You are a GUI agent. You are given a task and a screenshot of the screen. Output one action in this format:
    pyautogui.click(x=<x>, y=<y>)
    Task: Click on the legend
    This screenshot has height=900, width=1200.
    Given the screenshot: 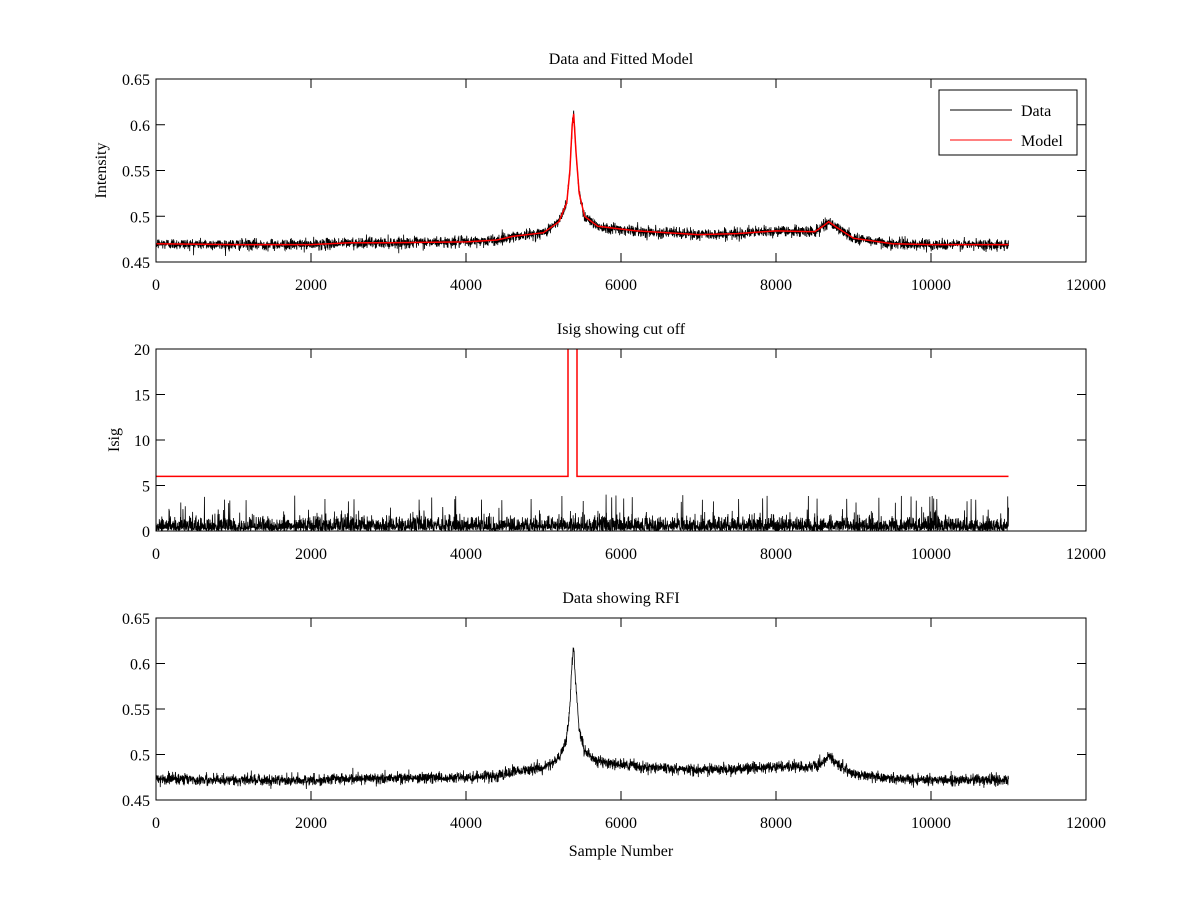 What is the action you would take?
    pyautogui.click(x=1008, y=122)
    